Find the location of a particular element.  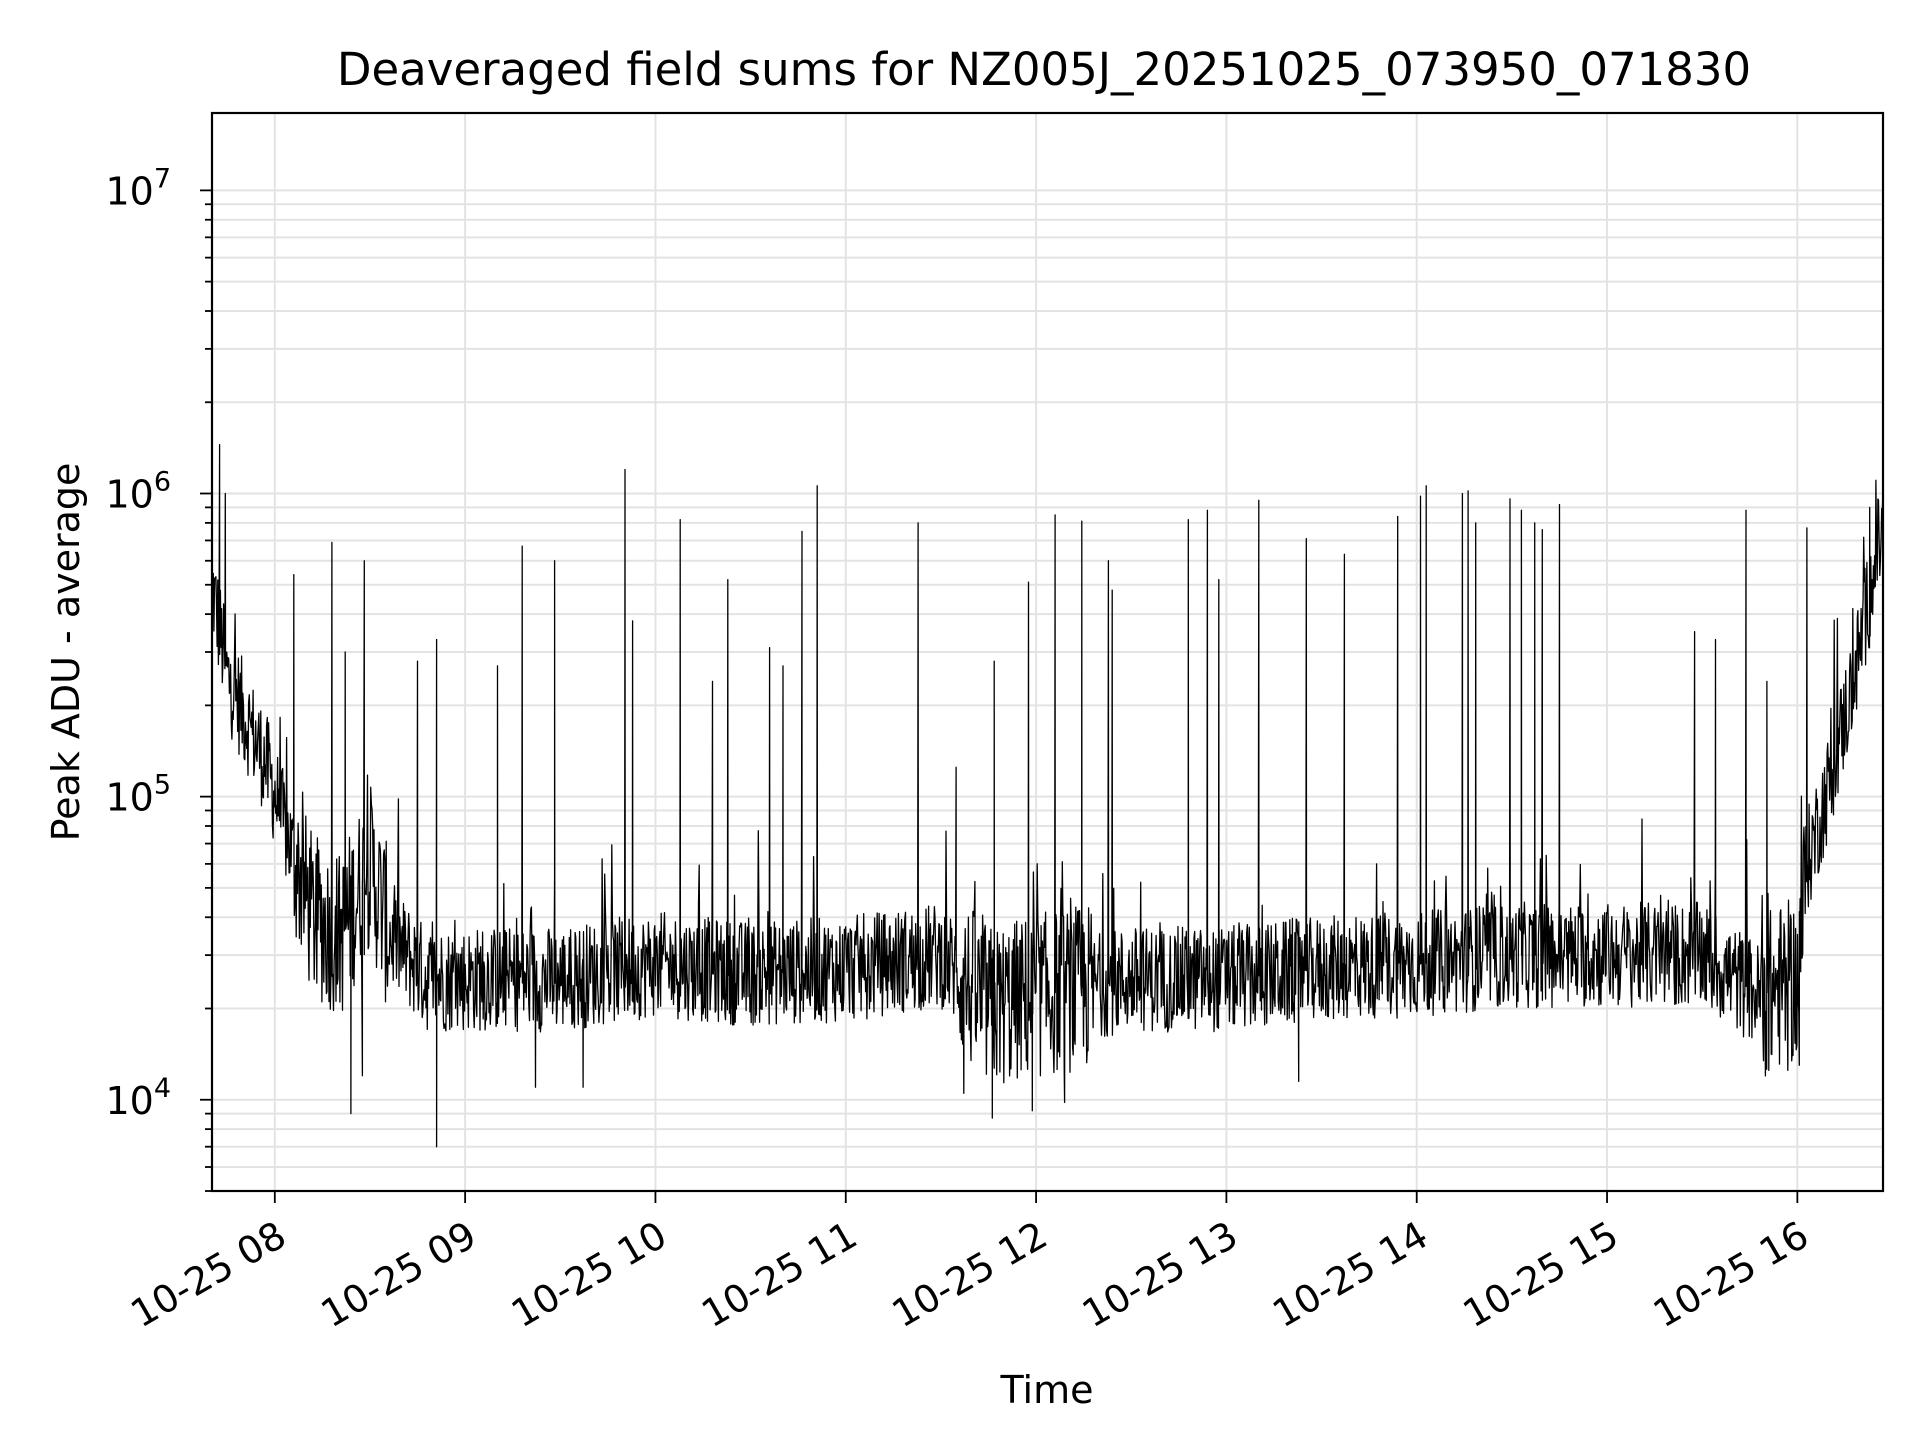

y-tick-label: 106 is located at coordinates (138, 492).